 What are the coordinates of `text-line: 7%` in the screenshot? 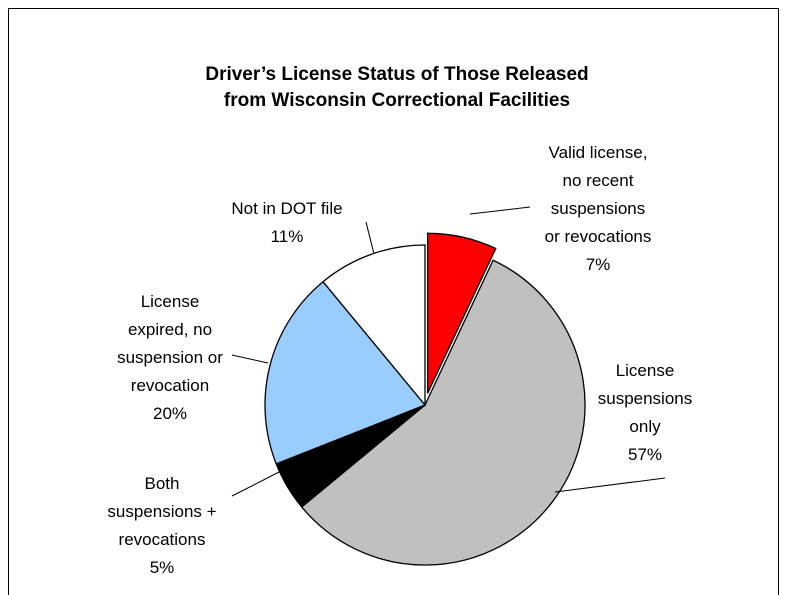 It's located at (598, 264).